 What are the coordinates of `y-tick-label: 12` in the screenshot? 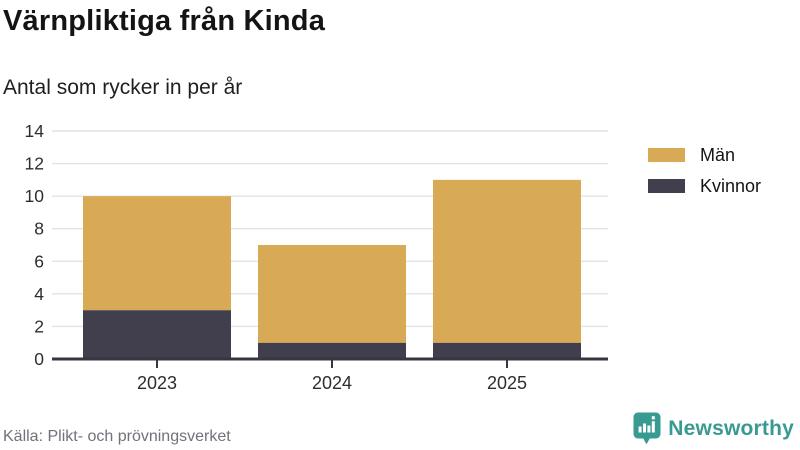 It's located at (34, 164).